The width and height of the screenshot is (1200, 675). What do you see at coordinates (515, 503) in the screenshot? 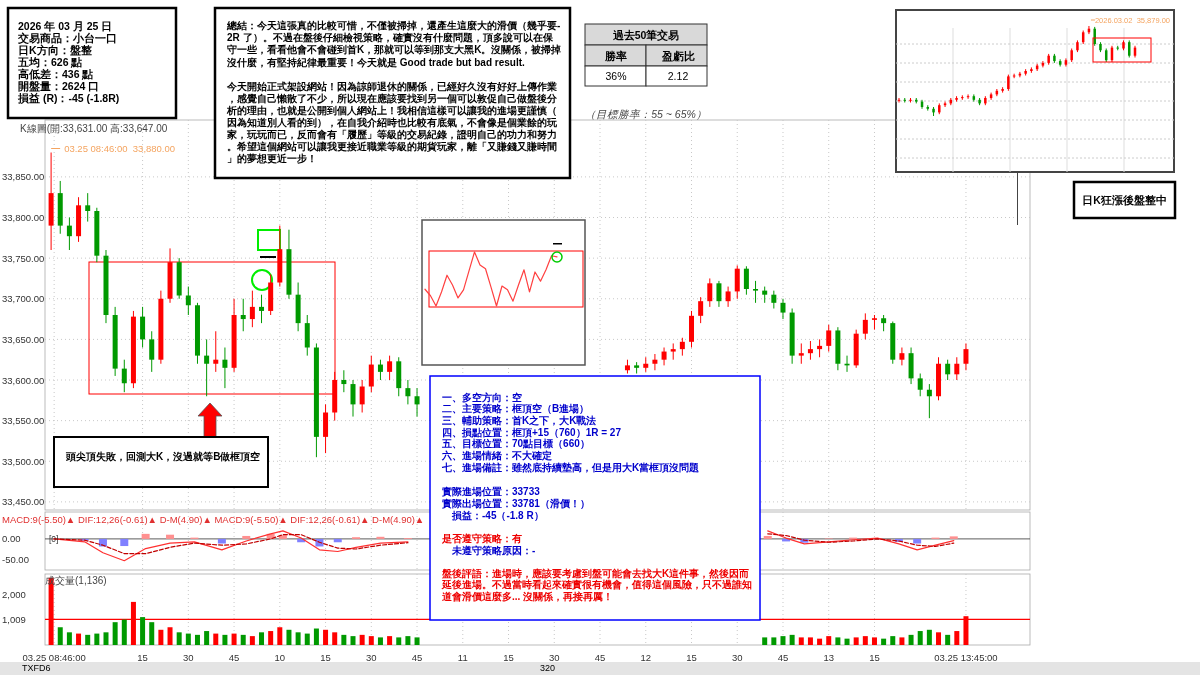
I see `annotation: 實際出場位置：33781（滑價！）` at bounding box center [515, 503].